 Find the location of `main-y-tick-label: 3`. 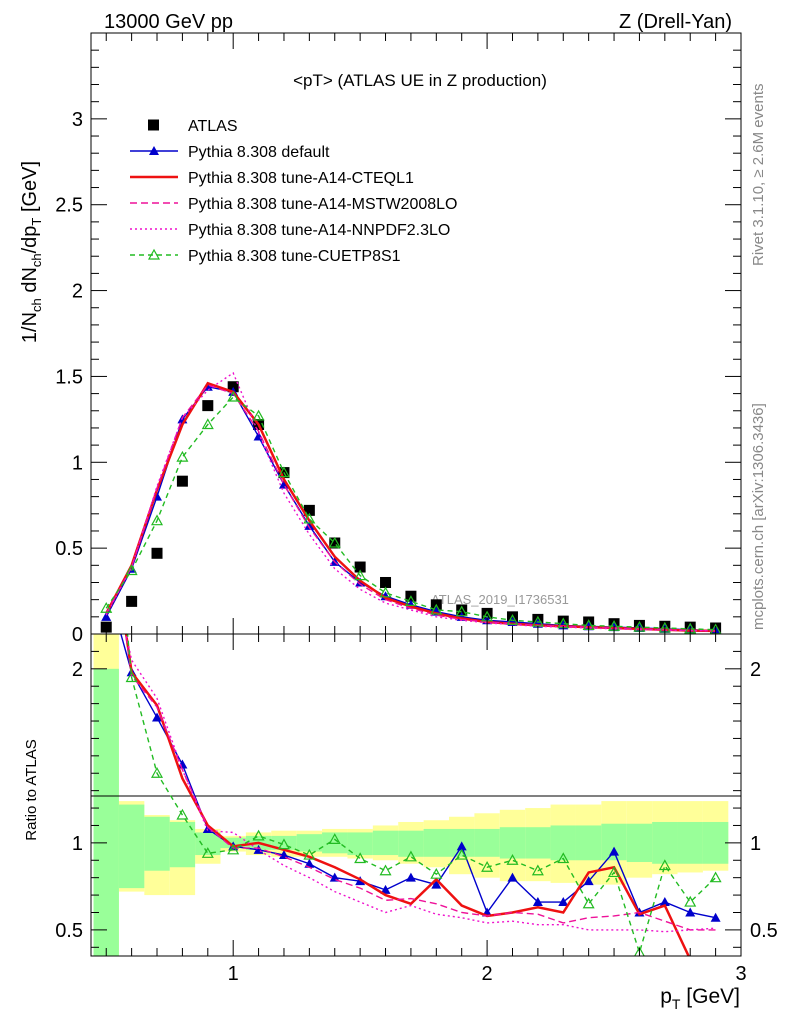

main-y-tick-label: 3 is located at coordinates (77, 120).